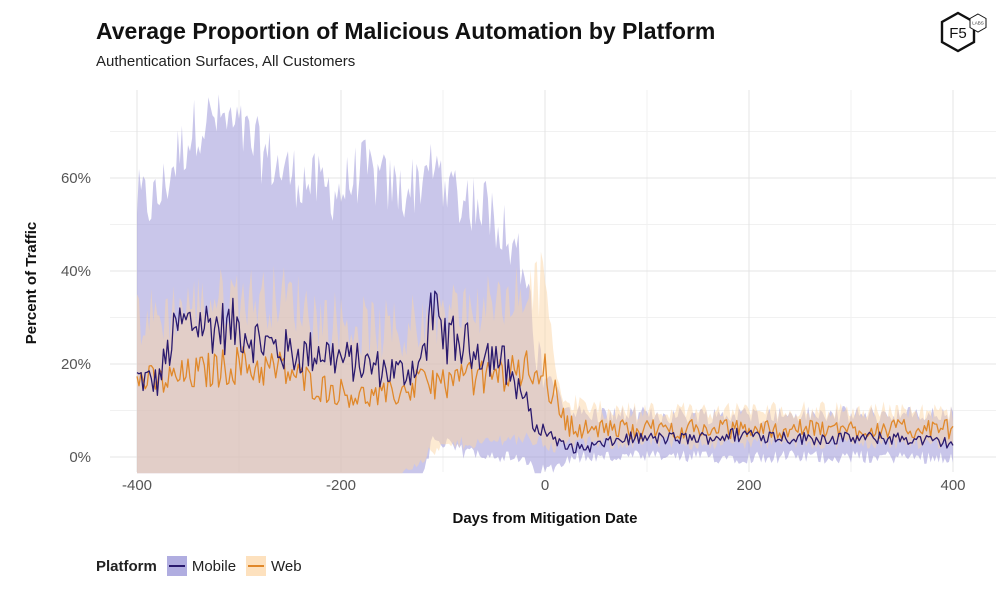  Describe the element at coordinates (748, 485) in the screenshot. I see `x-tick-label: 200` at that location.